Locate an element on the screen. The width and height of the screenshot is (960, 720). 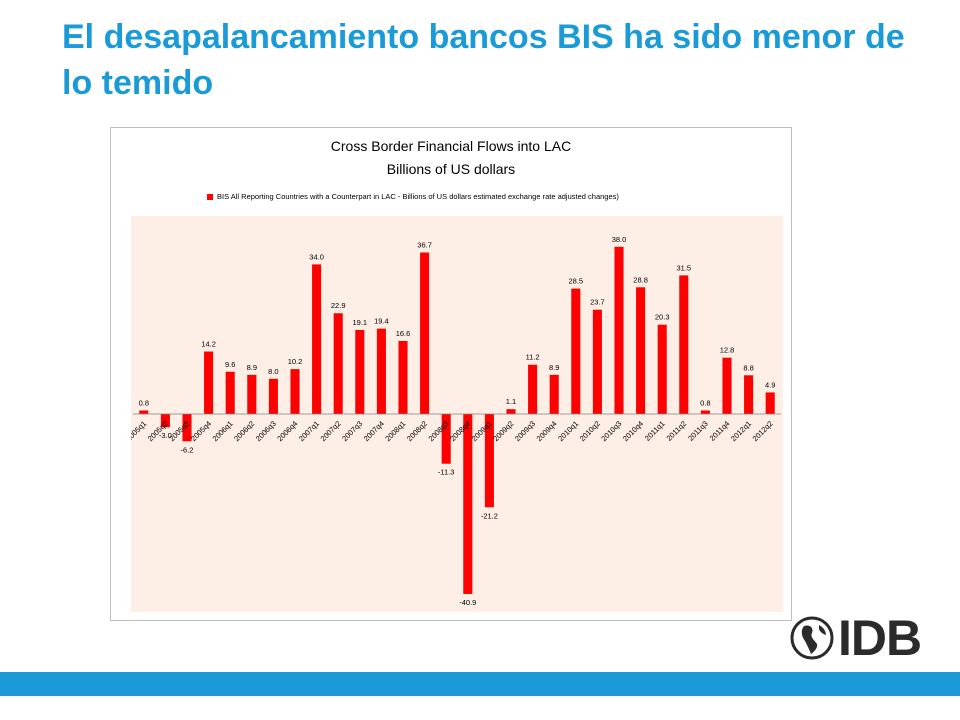
bar-2011q3 is located at coordinates (705, 412).